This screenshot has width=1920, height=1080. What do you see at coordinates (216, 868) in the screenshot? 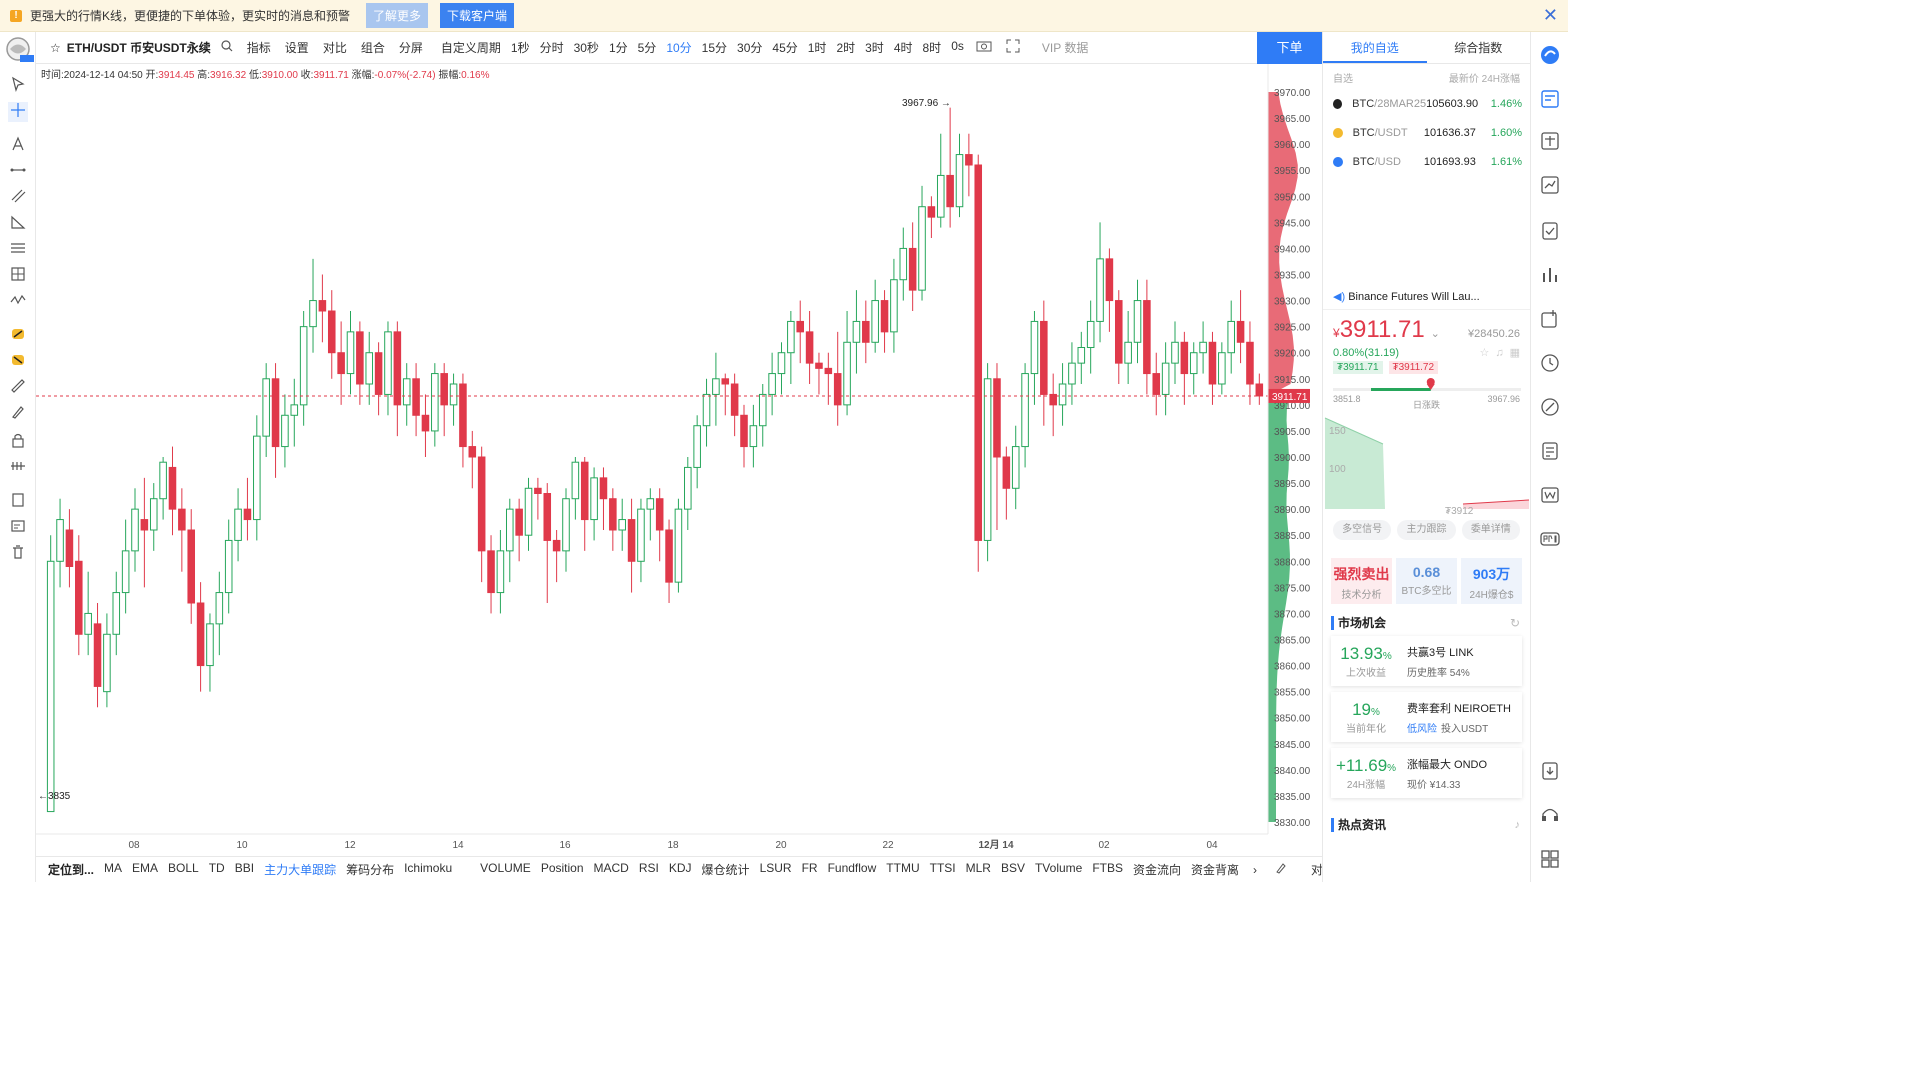
I see `indicator-3: TD` at bounding box center [216, 868].